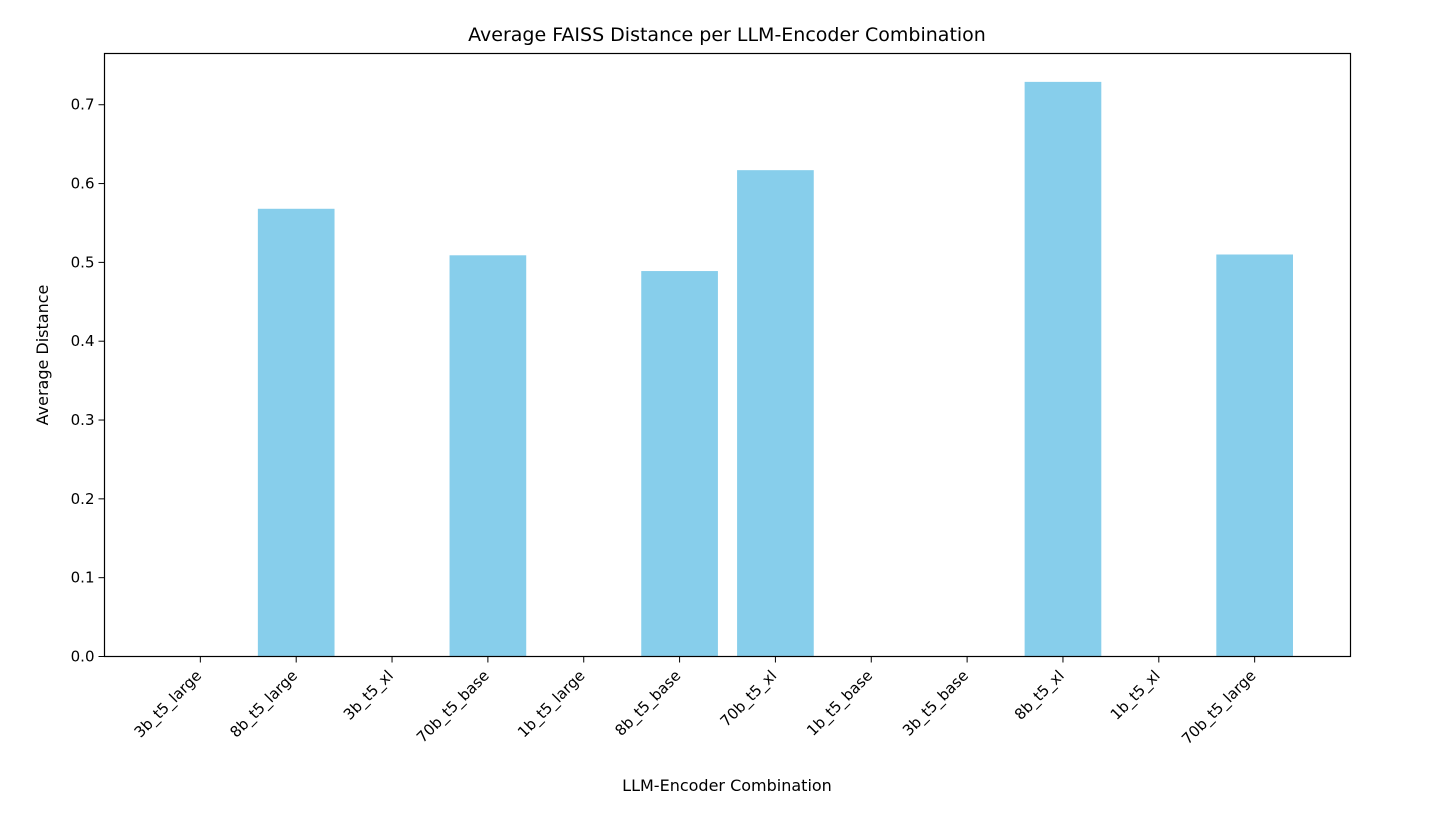 This screenshot has width=1432, height=828. What do you see at coordinates (453, 707) in the screenshot?
I see `x-tick-label: 70b_t5_base` at bounding box center [453, 707].